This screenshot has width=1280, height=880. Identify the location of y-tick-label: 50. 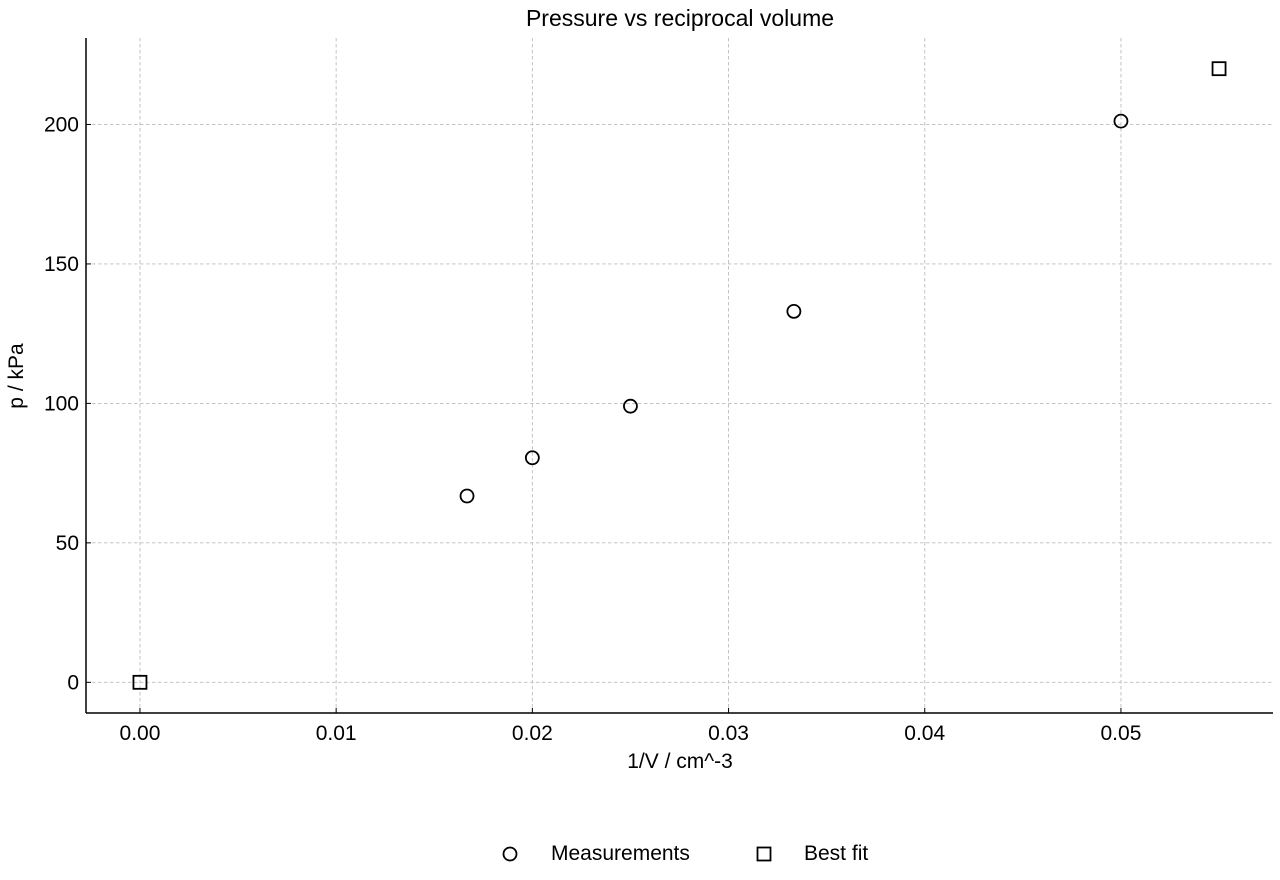
(67, 543).